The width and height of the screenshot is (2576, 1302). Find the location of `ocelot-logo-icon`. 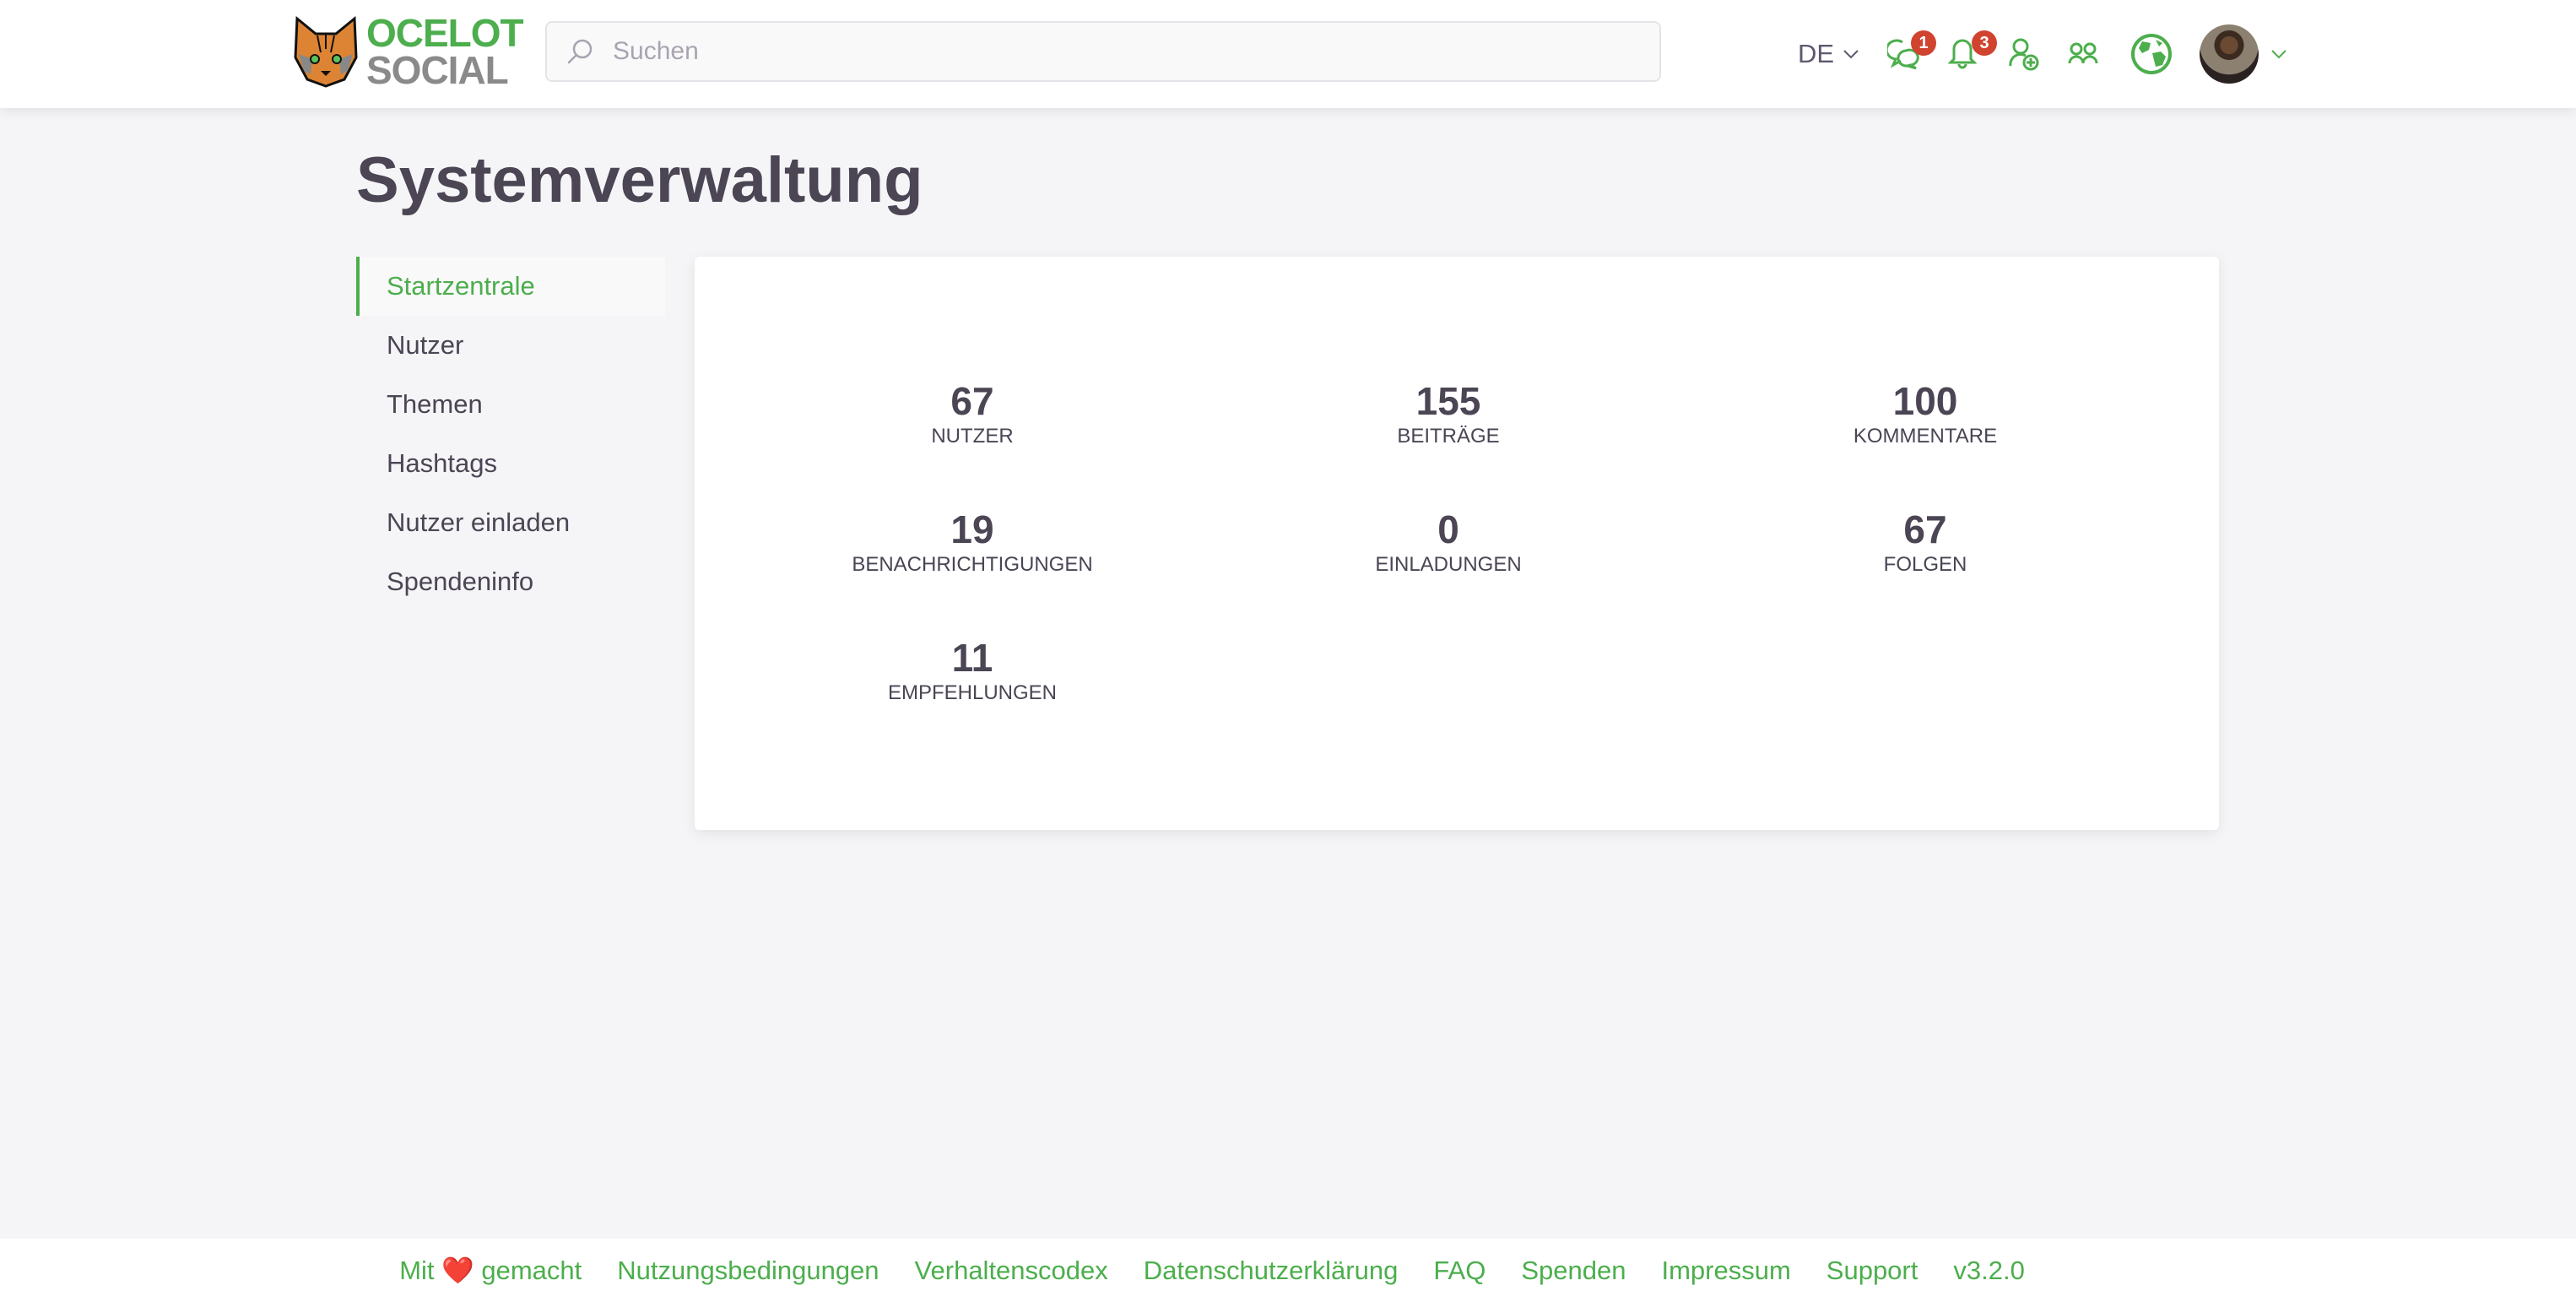

ocelot-logo-icon is located at coordinates (326, 52).